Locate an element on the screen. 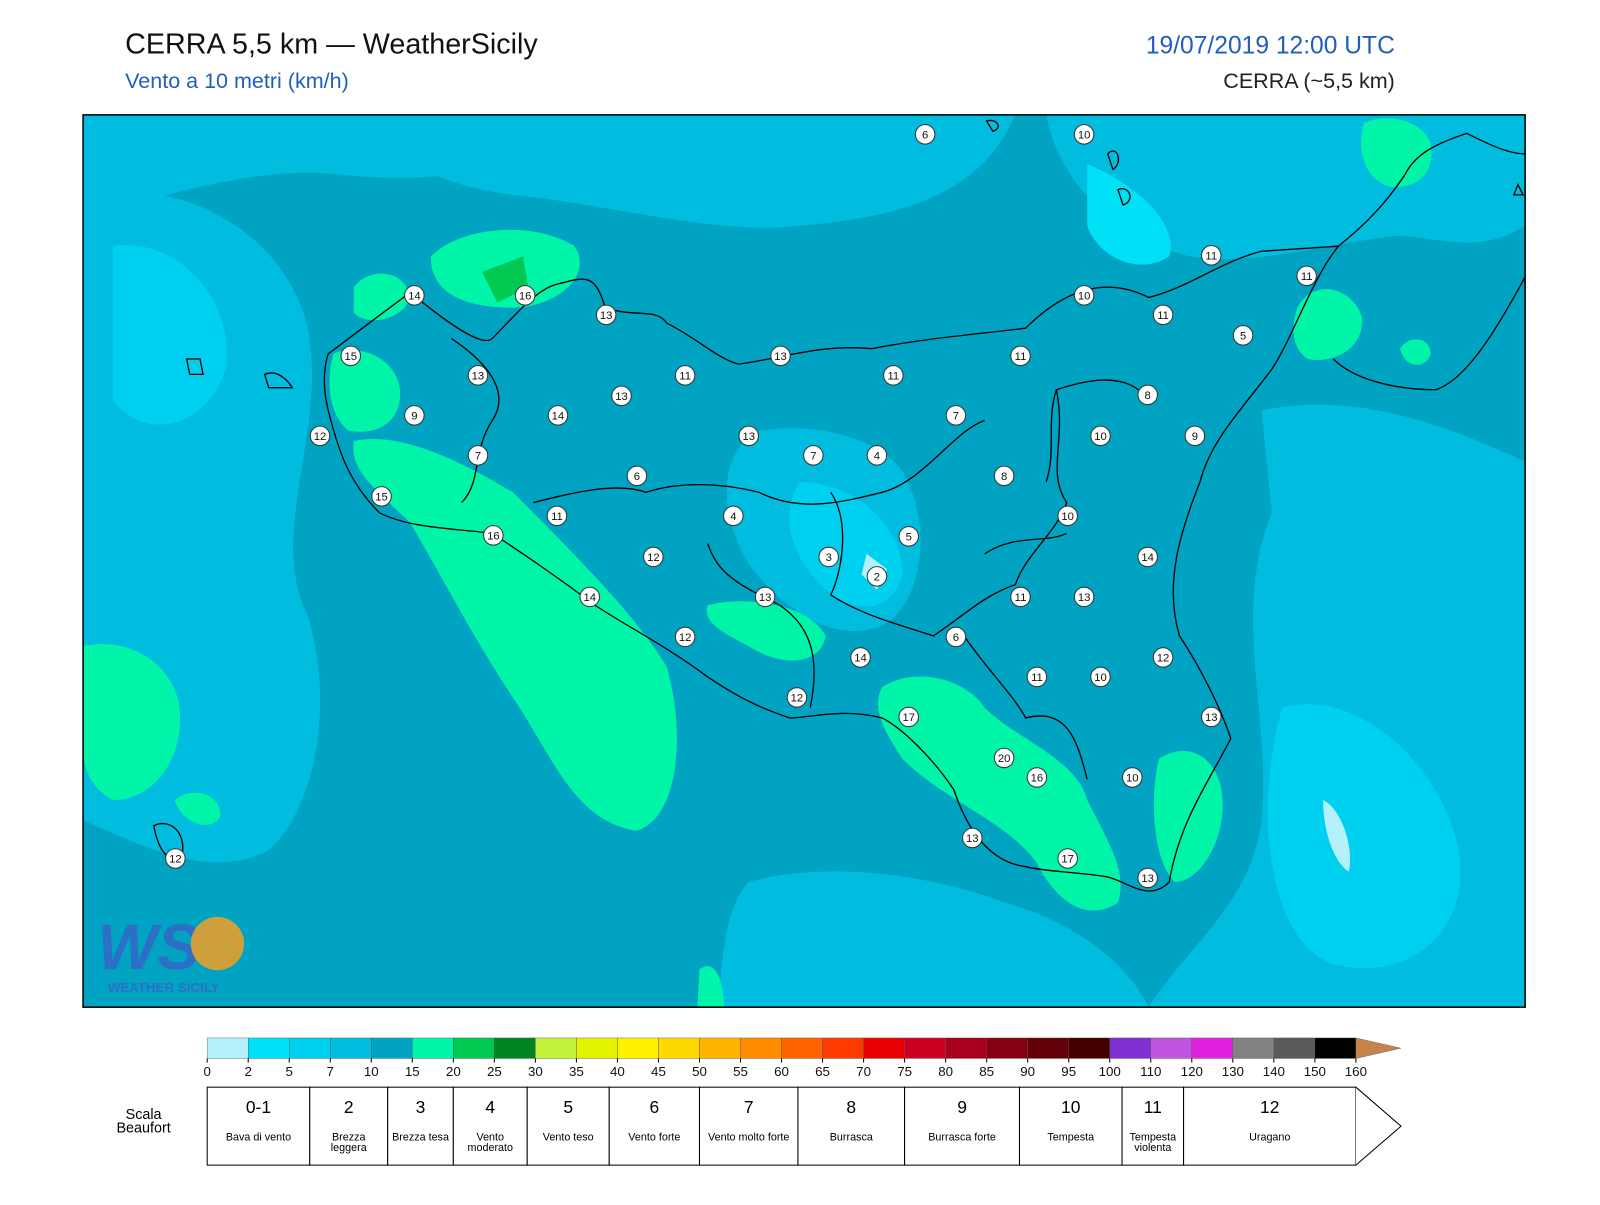  station-value: 8 is located at coordinates (1004, 477).